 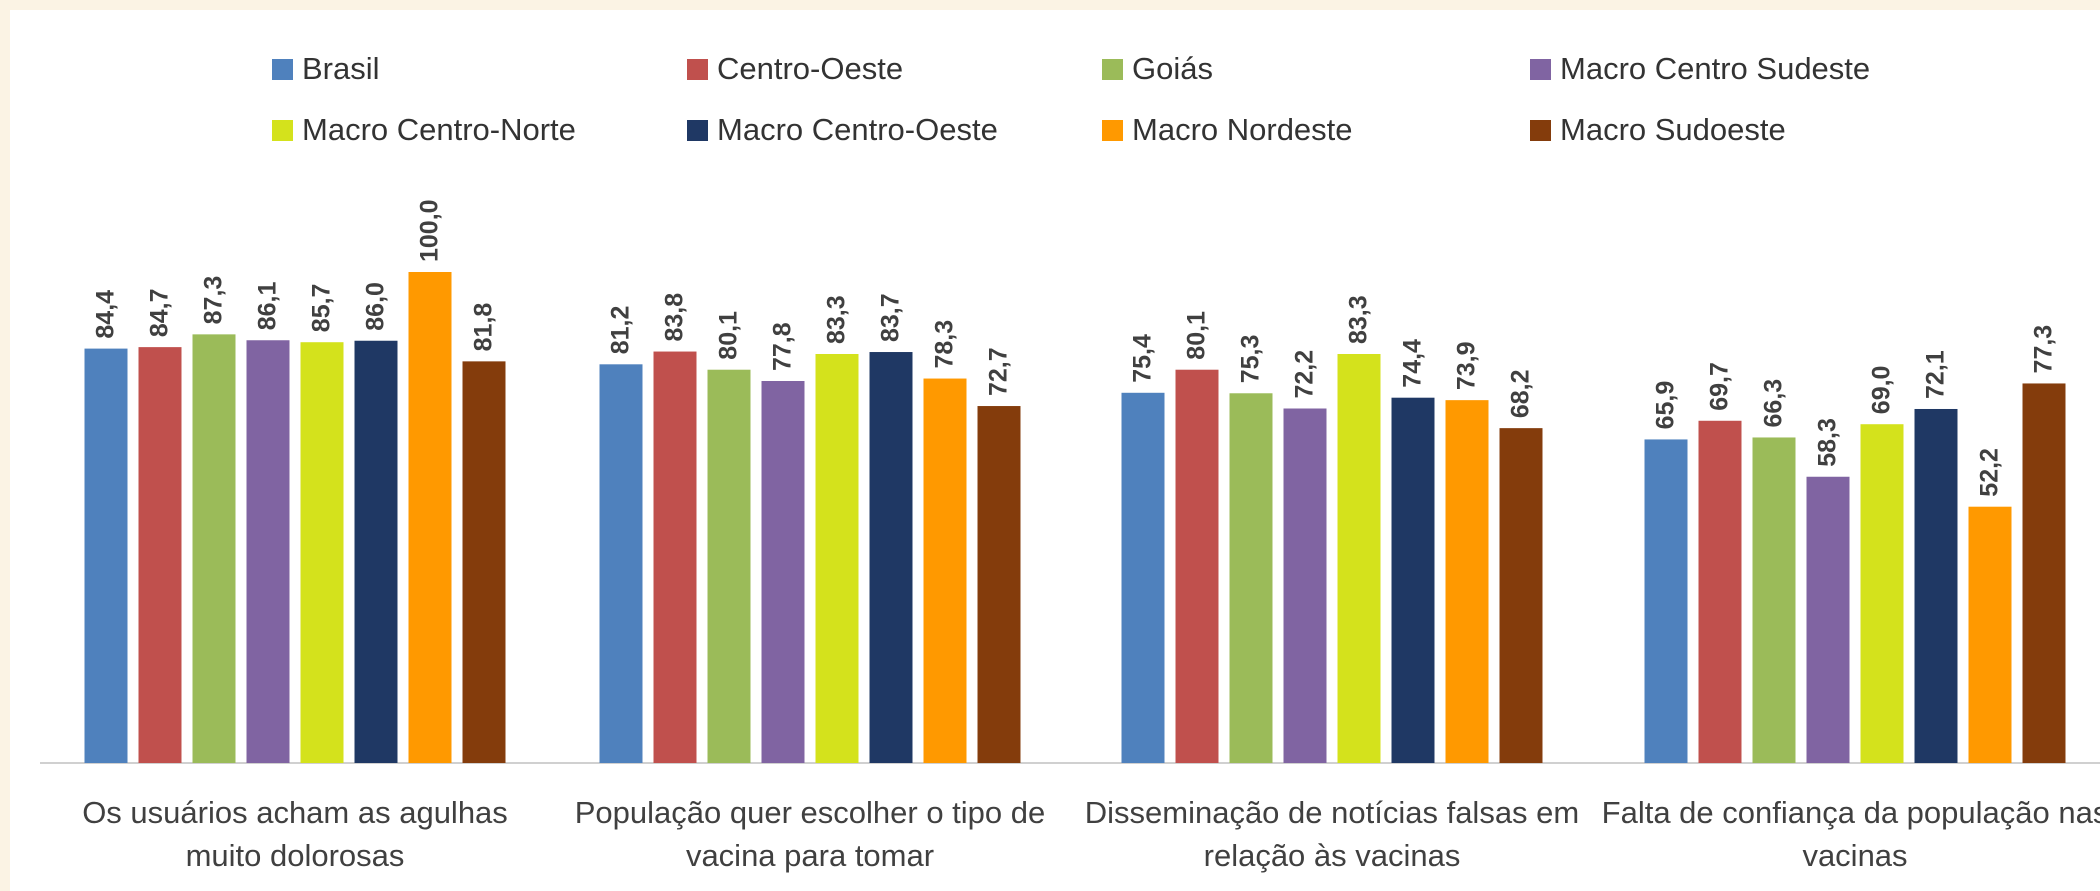 I want to click on legend-label: Macro Centro-Norte, so click(x=439, y=129).